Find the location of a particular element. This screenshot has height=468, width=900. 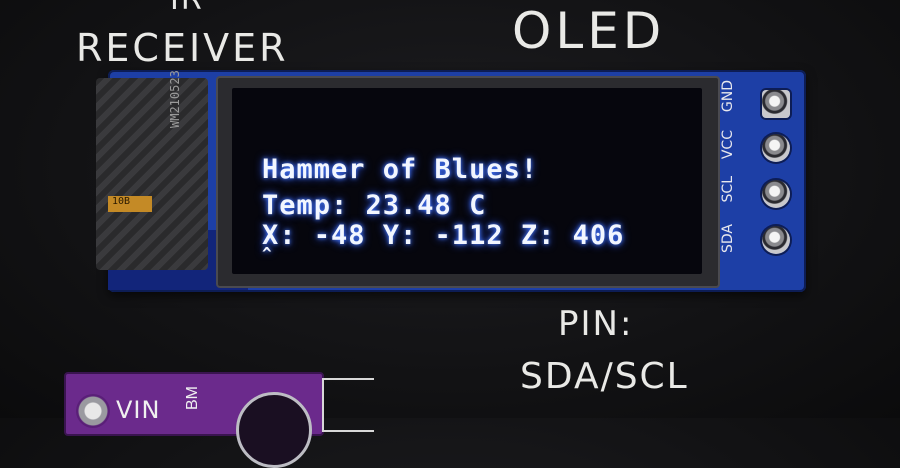

header-pin-gnd is located at coordinates (776, 104).